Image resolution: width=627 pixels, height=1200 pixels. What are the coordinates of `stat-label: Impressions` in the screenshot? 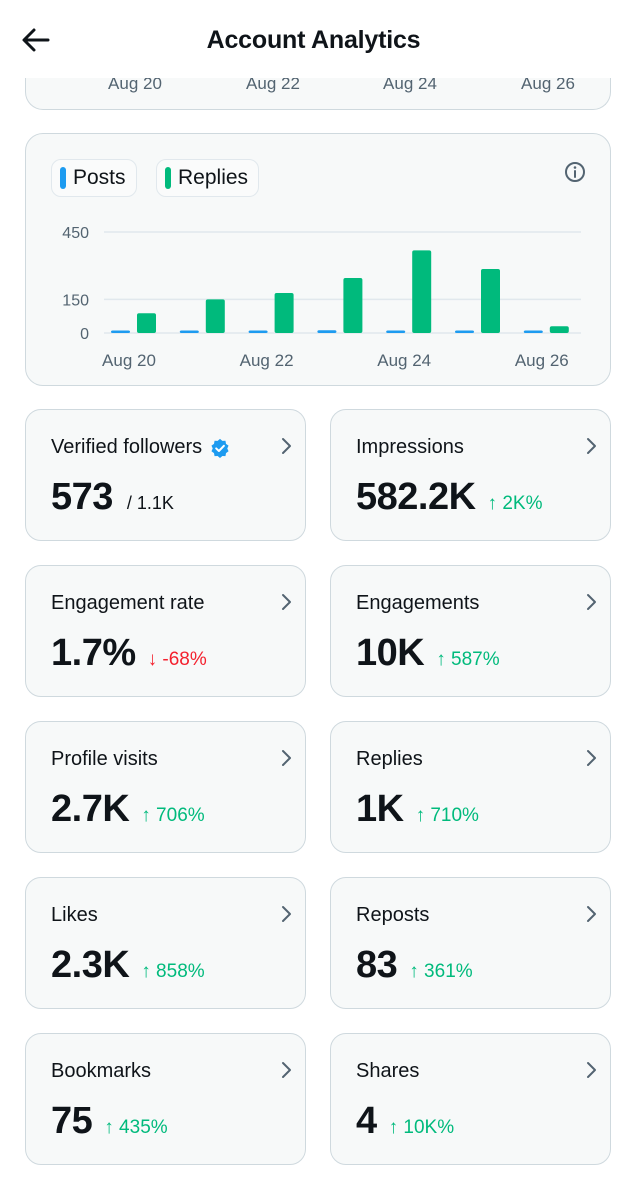 It's located at (410, 447).